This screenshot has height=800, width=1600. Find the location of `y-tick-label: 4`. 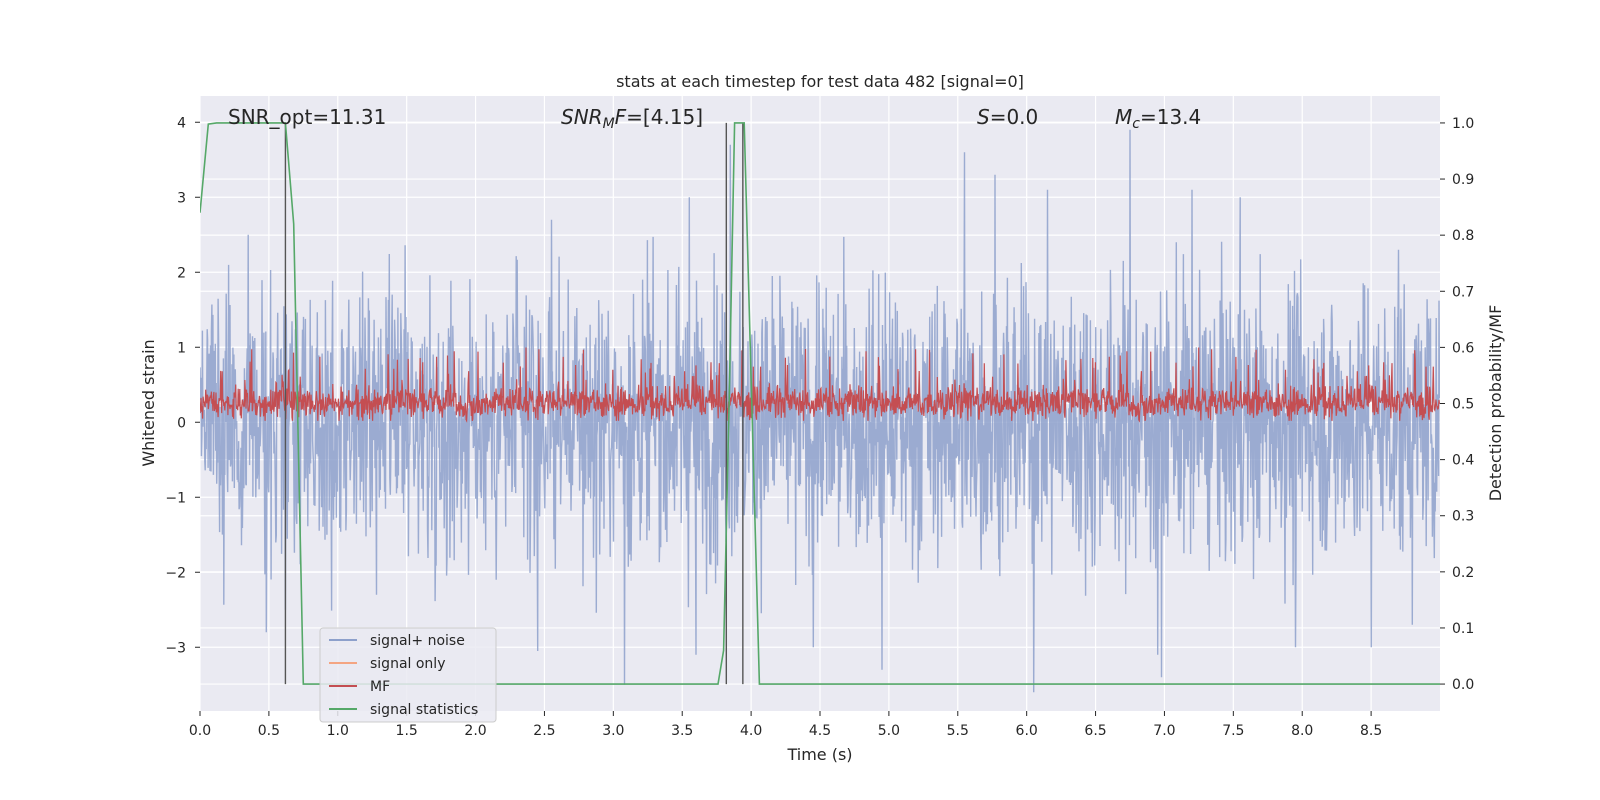

y-tick-label: 4 is located at coordinates (181, 123).